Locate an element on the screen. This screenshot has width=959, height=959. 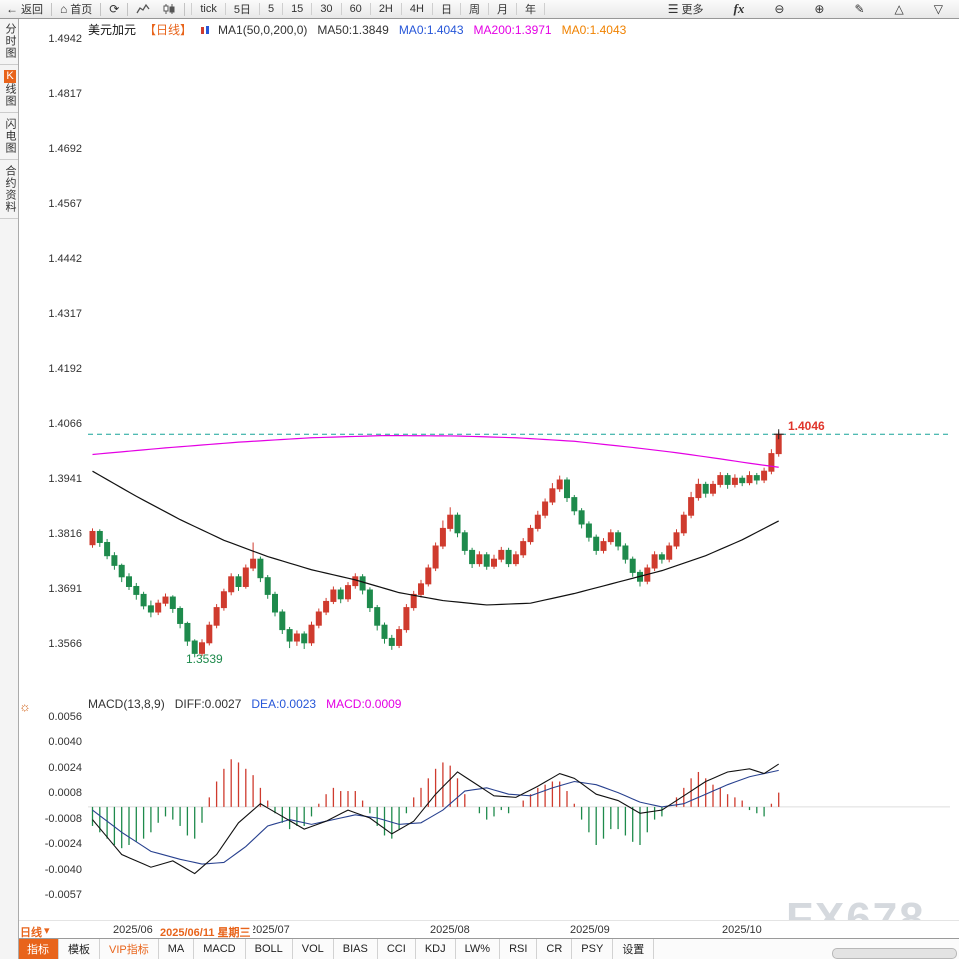
date-axis-label: 2025/06 is located at coordinates (133, 930).